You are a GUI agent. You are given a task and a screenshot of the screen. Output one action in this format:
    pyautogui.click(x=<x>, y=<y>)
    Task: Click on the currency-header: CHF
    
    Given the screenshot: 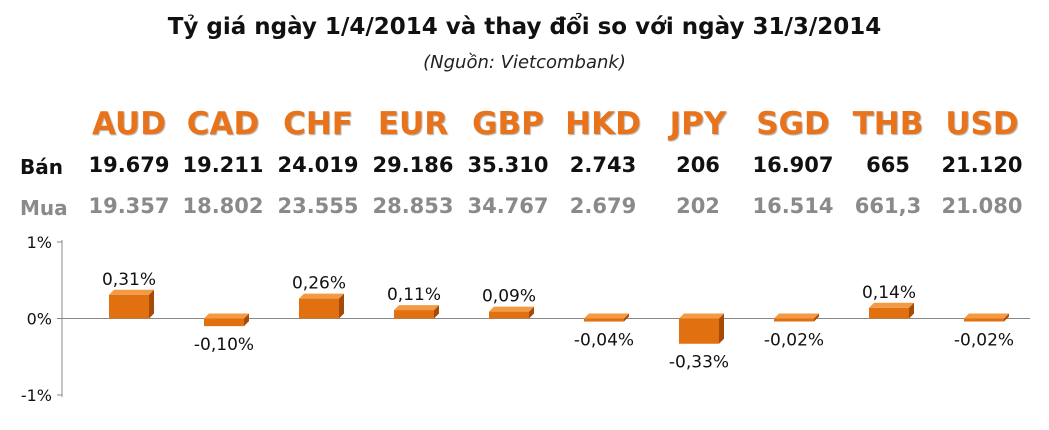 What is the action you would take?
    pyautogui.click(x=318, y=124)
    